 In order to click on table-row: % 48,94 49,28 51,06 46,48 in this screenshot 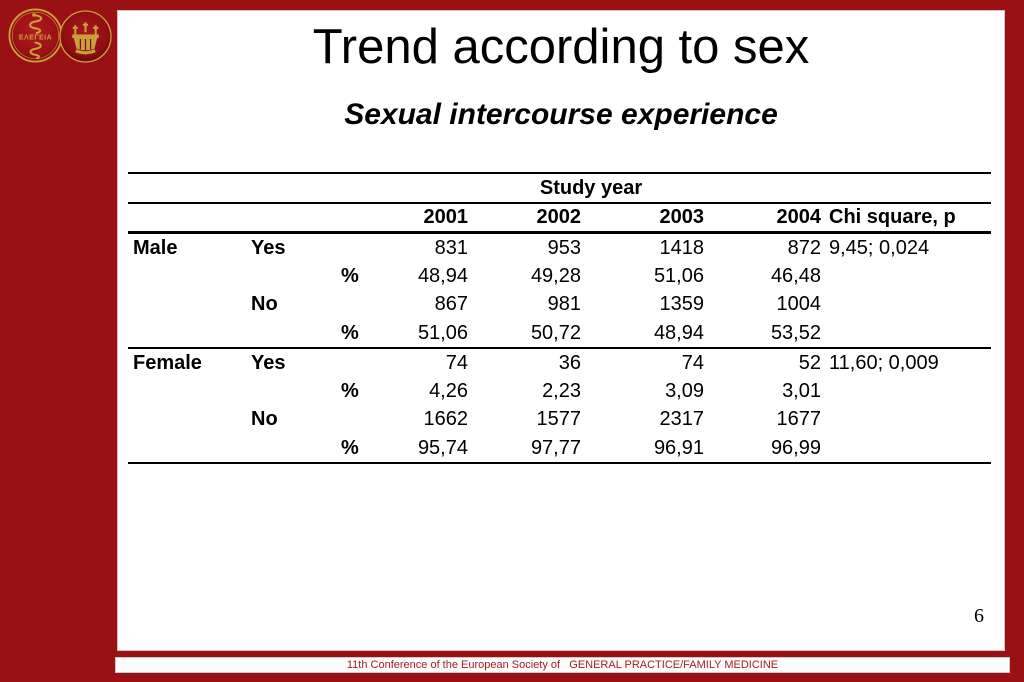, I will do `click(559, 276)`.